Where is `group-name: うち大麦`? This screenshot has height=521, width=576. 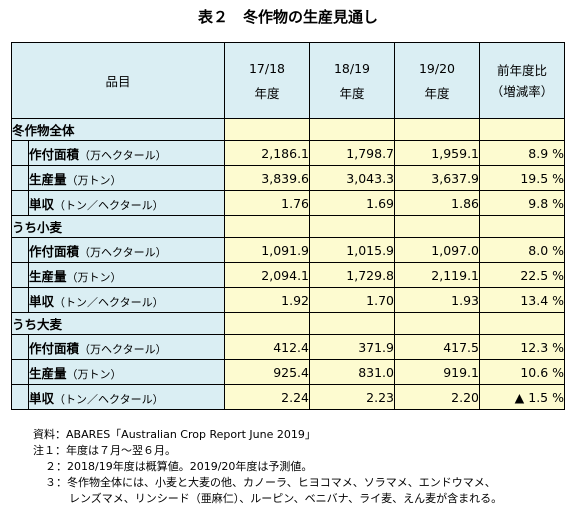
group-name: うち大麦 is located at coordinates (118, 323).